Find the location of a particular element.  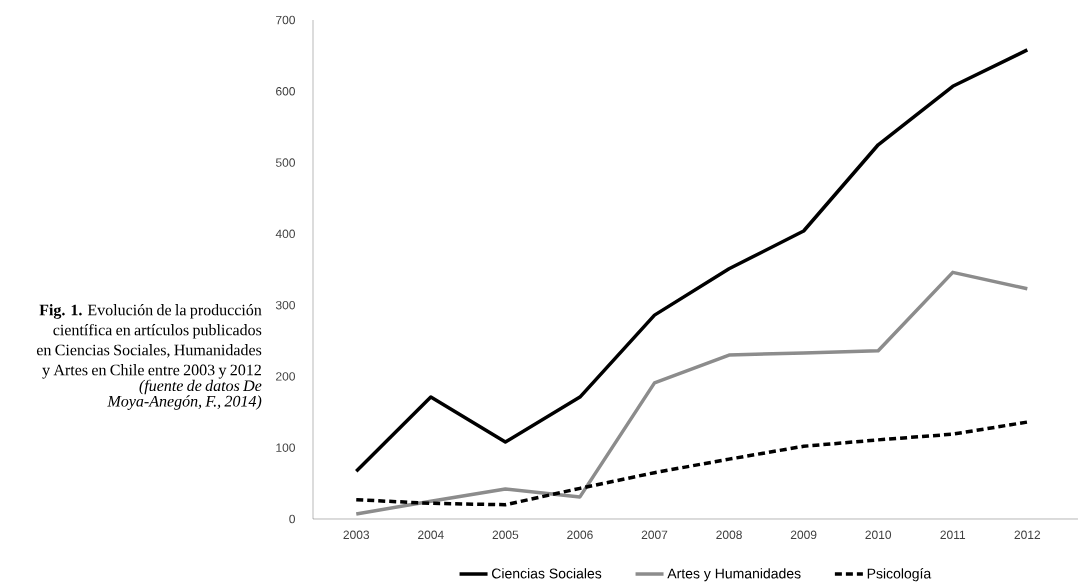

y-tick-label: 500 is located at coordinates (285, 162).